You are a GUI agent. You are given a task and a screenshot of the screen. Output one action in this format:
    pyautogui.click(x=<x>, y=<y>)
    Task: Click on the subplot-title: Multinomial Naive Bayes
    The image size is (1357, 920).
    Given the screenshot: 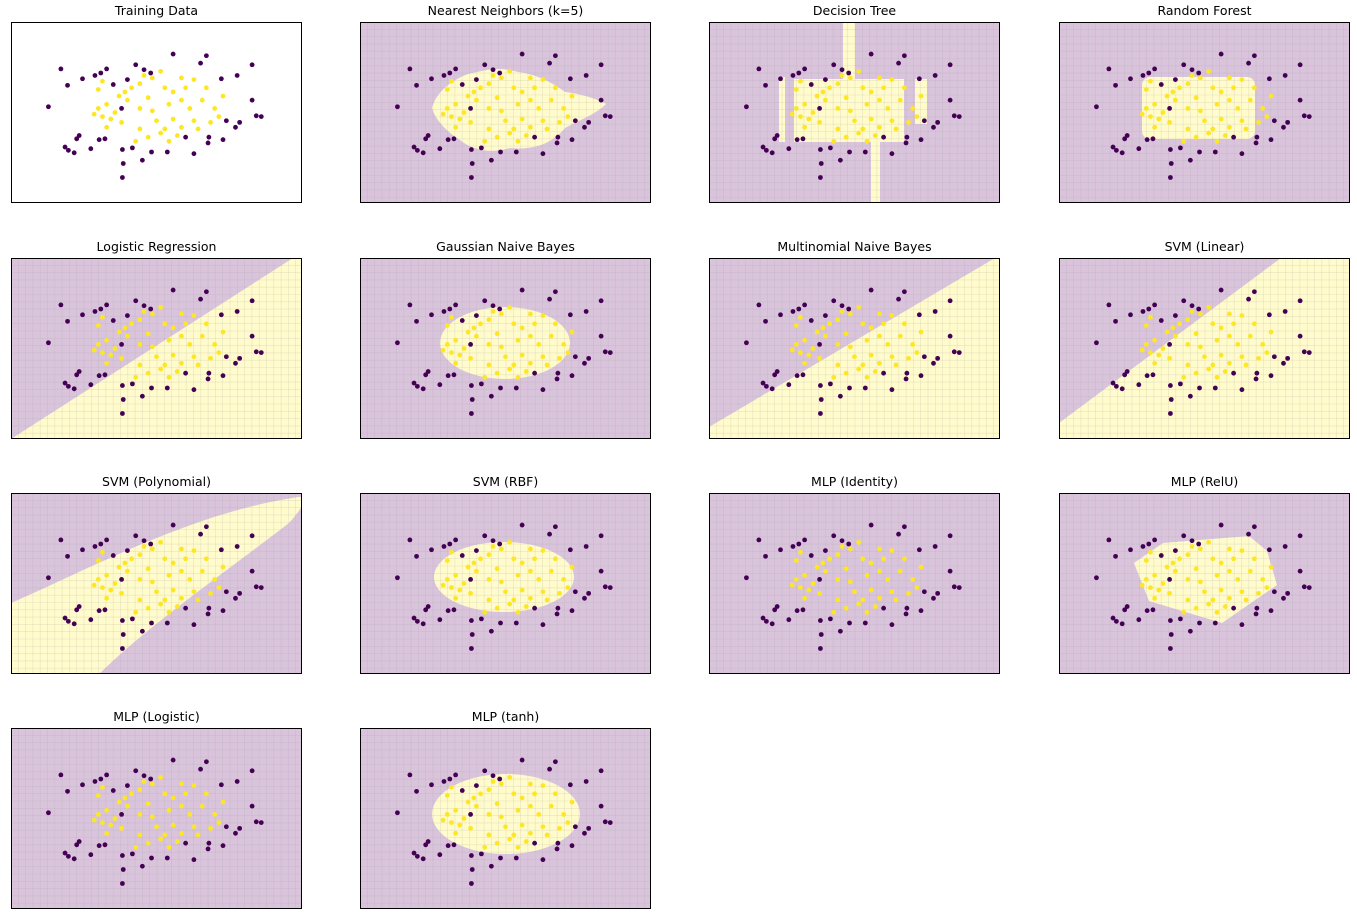 What is the action you would take?
    pyautogui.click(x=854, y=246)
    